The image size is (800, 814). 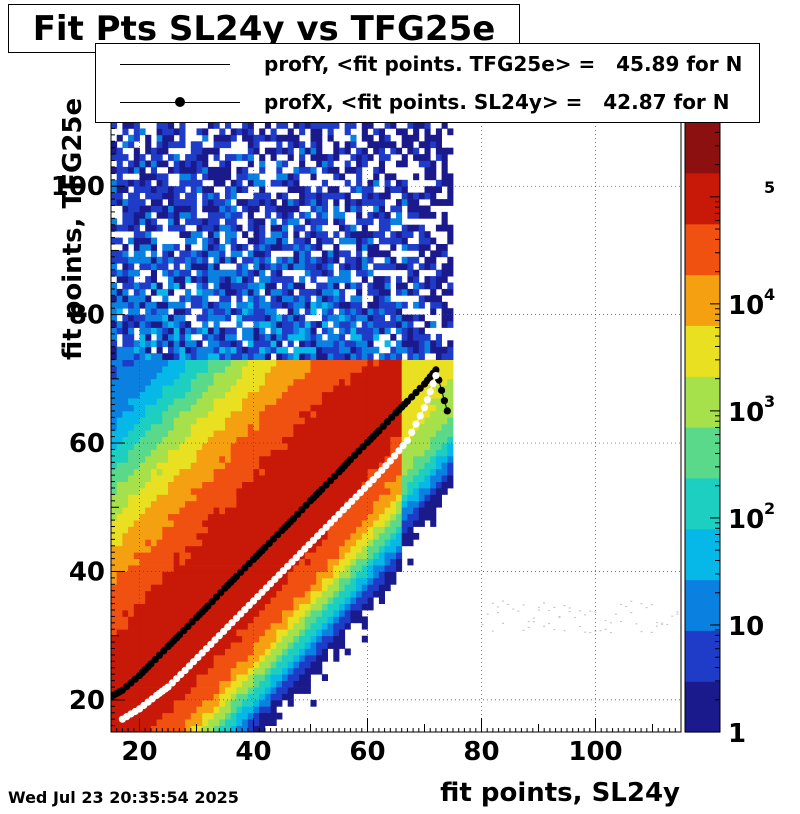 What do you see at coordinates (746, 306) in the screenshot?
I see `palette-tick-label: 10` at bounding box center [746, 306].